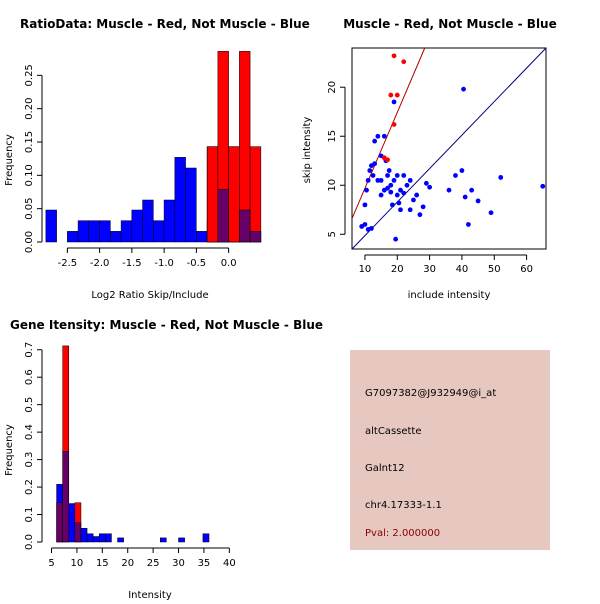  Describe the element at coordinates (153, 147) in the screenshot. I see `ratio-bars` at that location.